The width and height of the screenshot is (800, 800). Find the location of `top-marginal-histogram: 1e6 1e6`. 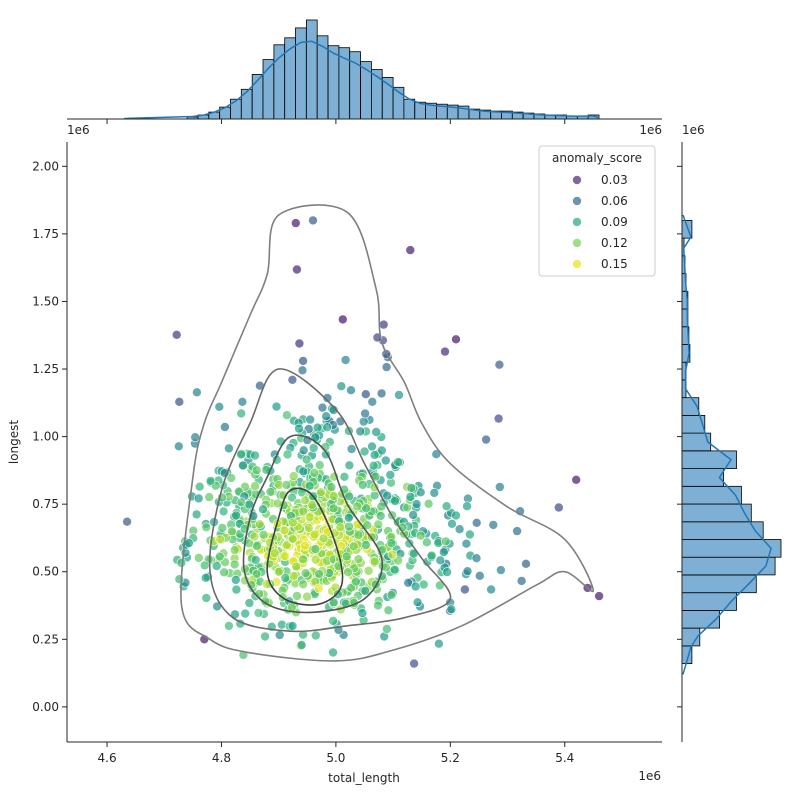

top-marginal-histogram: 1e6 1e6 is located at coordinates (364, 78).